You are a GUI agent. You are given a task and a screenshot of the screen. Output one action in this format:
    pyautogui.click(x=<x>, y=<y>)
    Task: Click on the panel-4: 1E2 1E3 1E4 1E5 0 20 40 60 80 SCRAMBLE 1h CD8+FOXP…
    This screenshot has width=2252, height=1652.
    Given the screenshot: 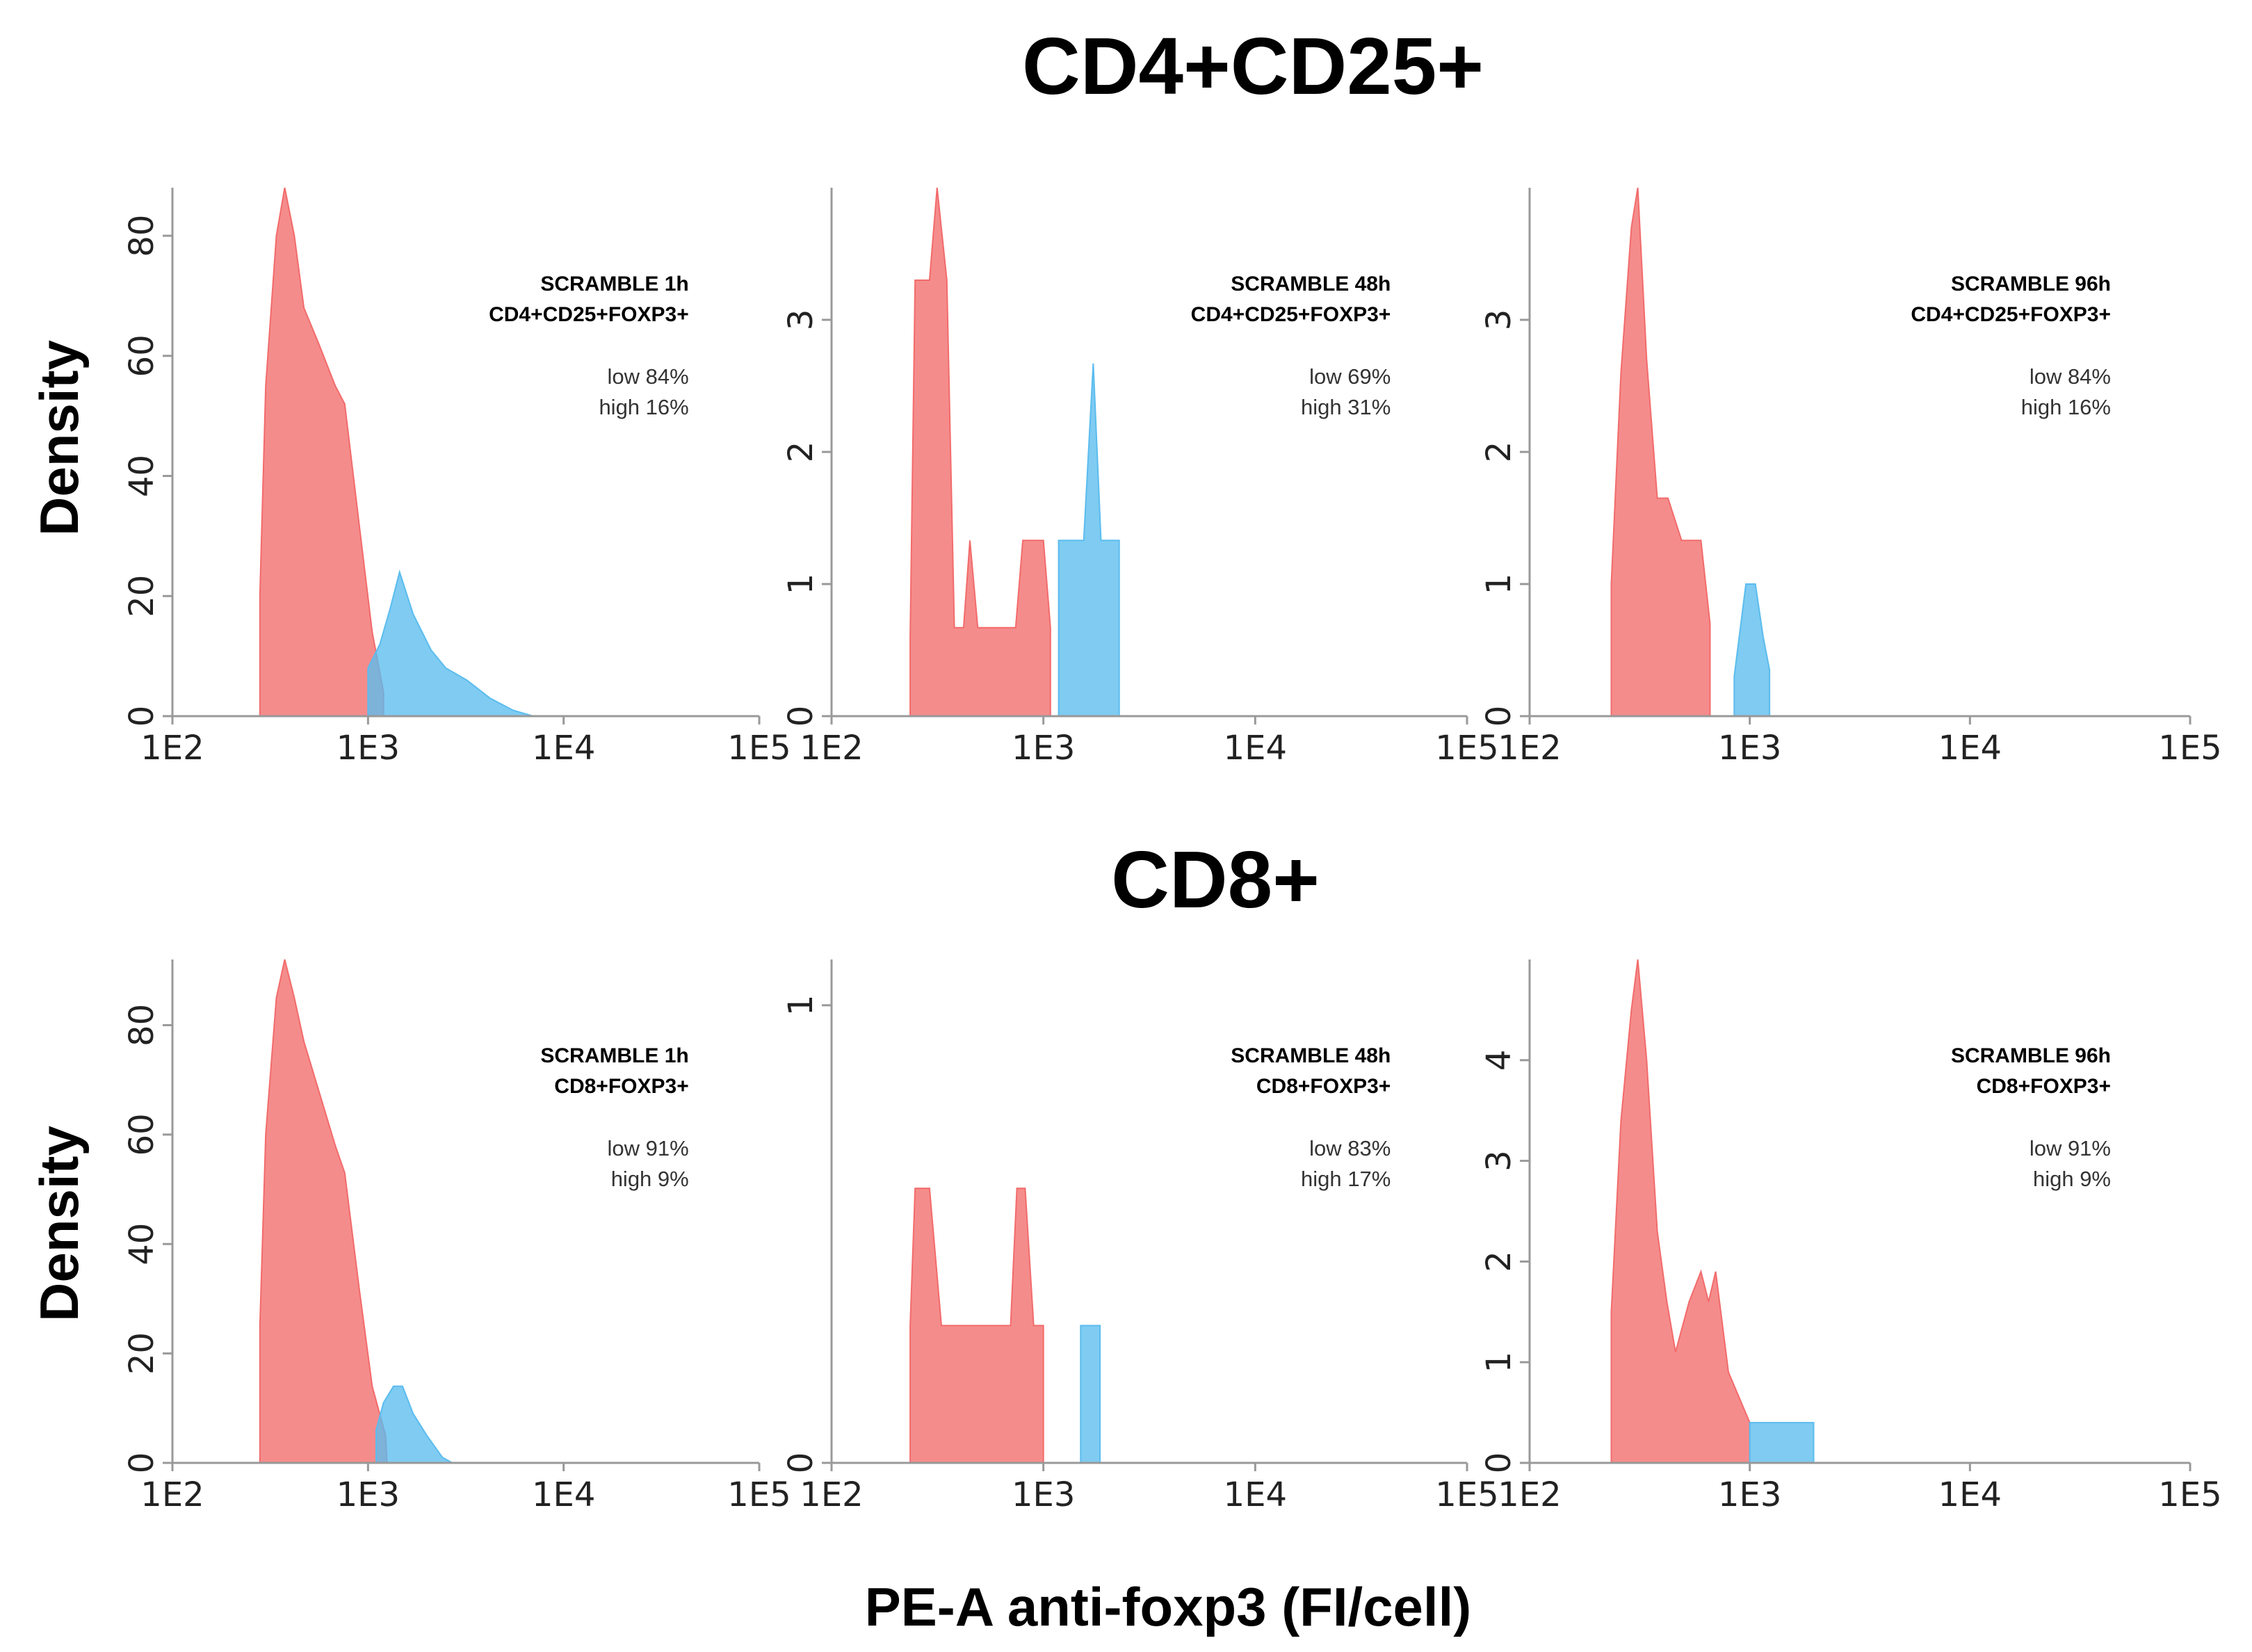 What is the action you would take?
    pyautogui.click(x=457, y=1236)
    